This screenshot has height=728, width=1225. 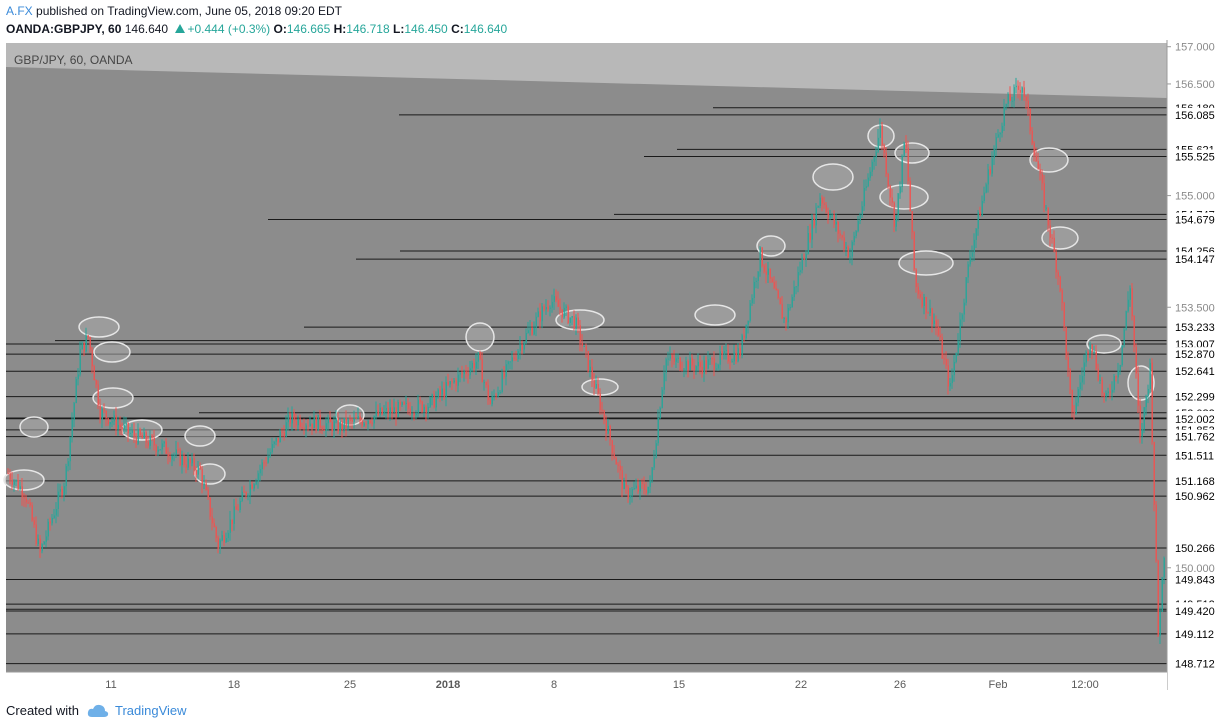 What do you see at coordinates (1195, 549) in the screenshot?
I see `level-label: 150.266` at bounding box center [1195, 549].